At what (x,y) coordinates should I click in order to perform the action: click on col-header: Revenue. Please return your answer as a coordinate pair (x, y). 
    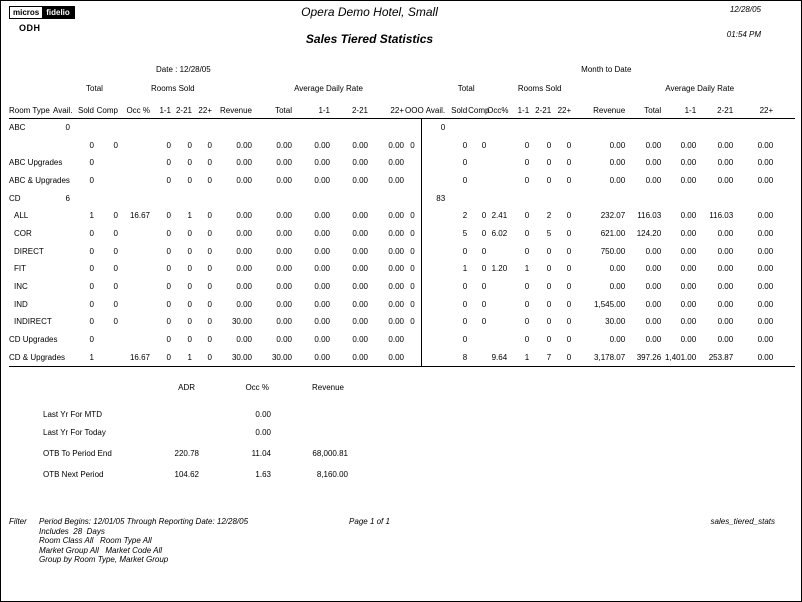
    Looking at the image, I should click on (599, 107).